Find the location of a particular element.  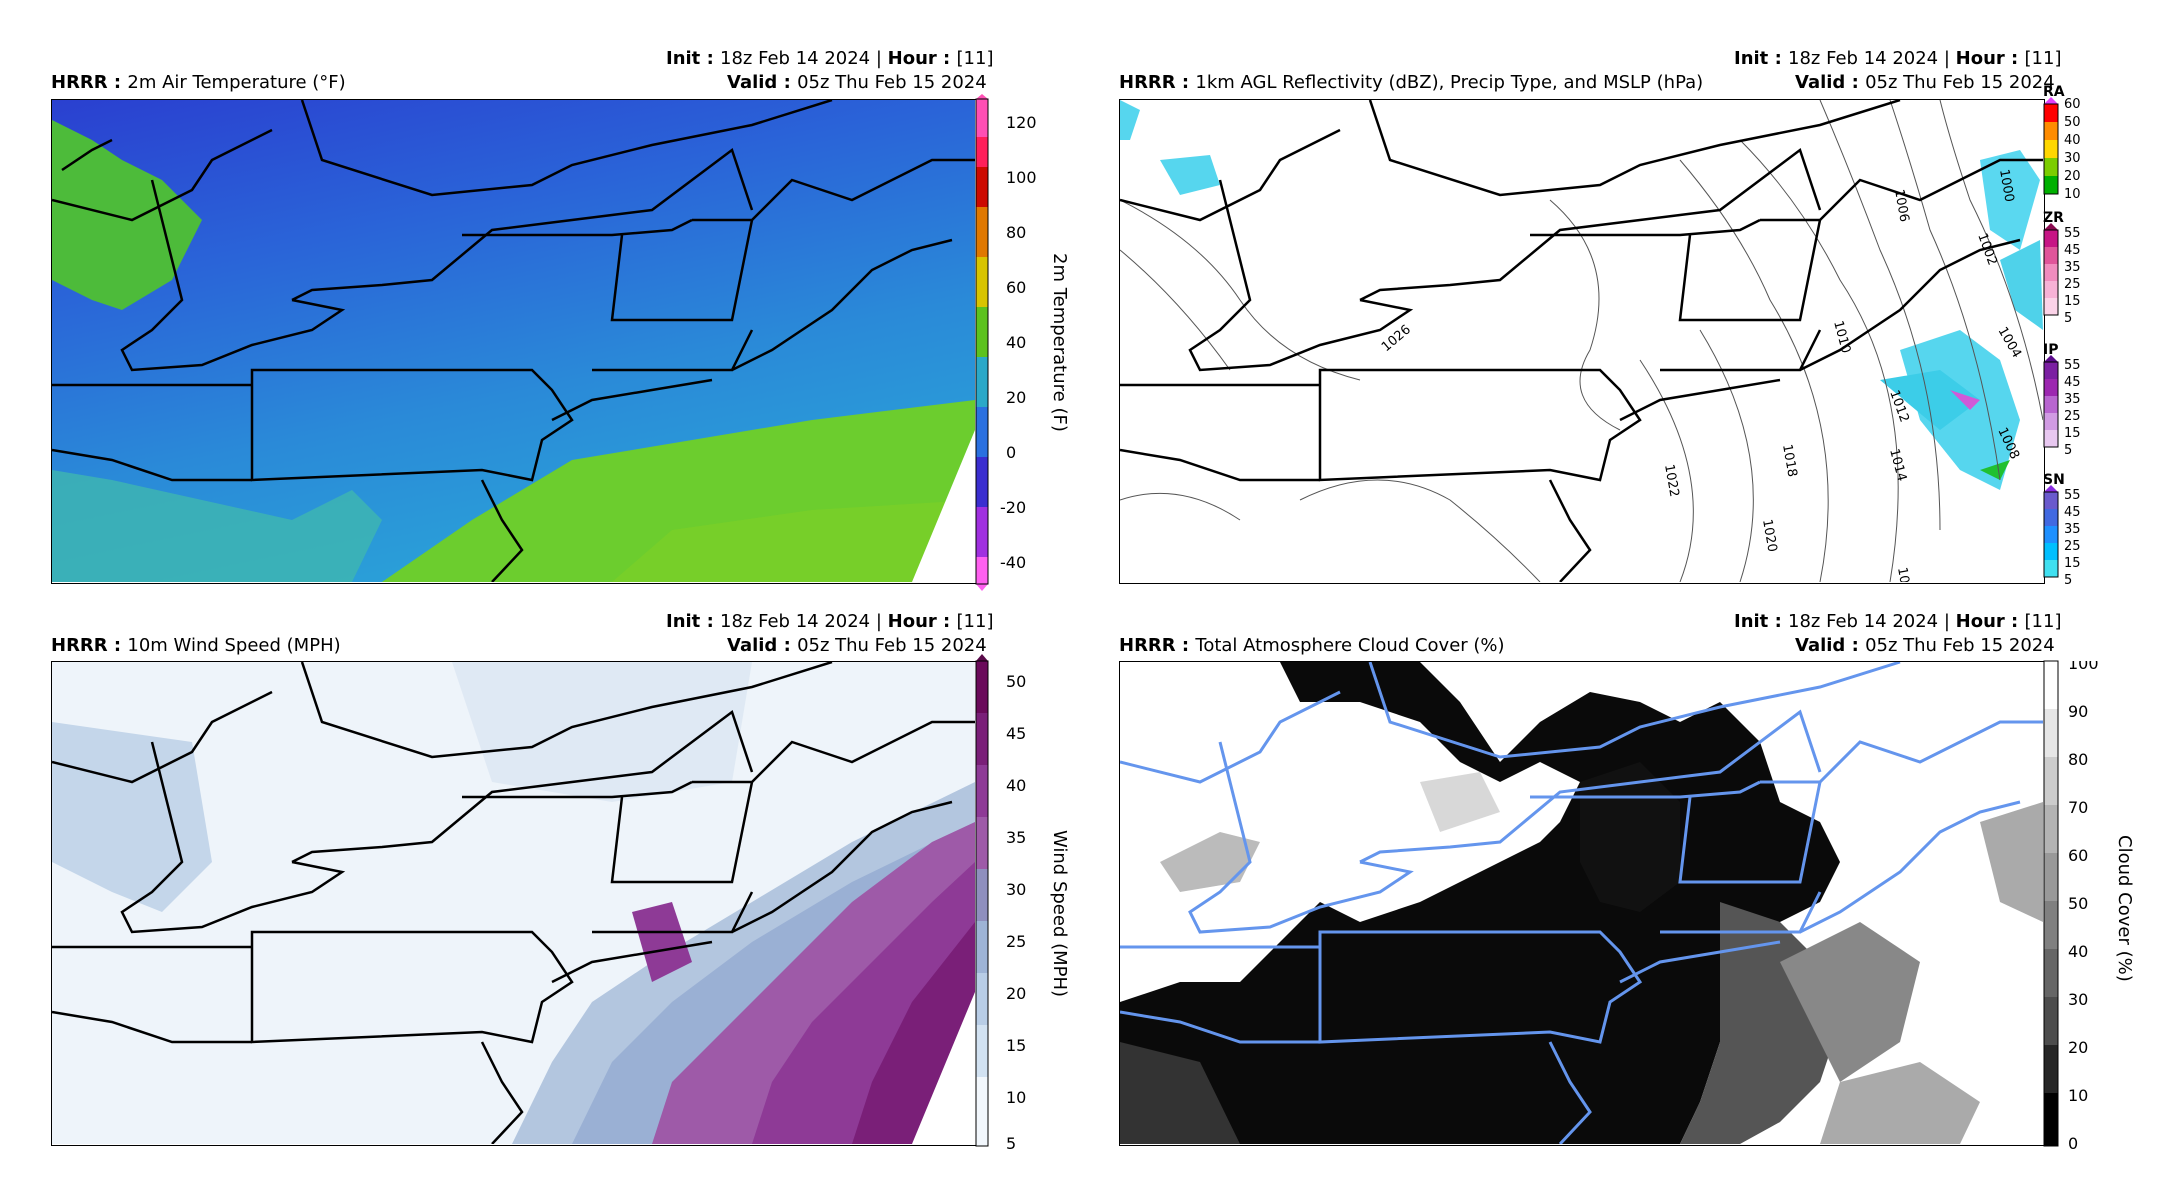

tick: 90 is located at coordinates (2078, 711).